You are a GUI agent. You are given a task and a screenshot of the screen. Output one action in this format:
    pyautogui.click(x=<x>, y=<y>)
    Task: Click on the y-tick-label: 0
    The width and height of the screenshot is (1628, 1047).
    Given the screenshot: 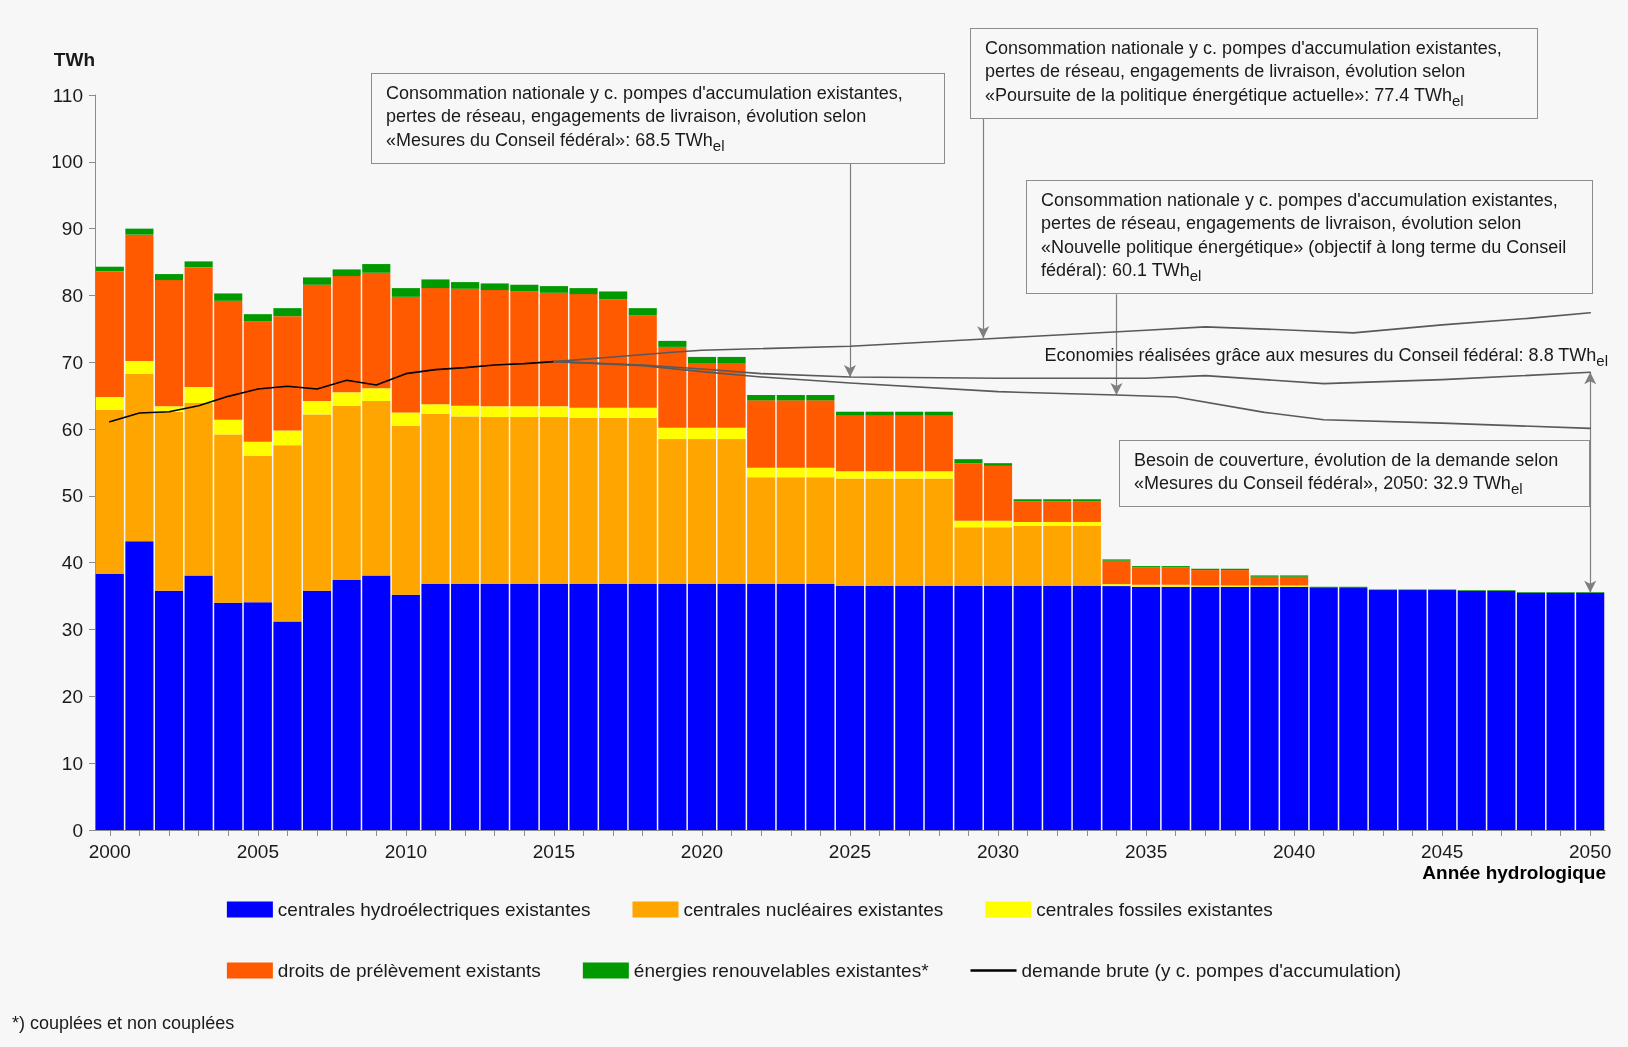 What is the action you would take?
    pyautogui.click(x=77, y=830)
    